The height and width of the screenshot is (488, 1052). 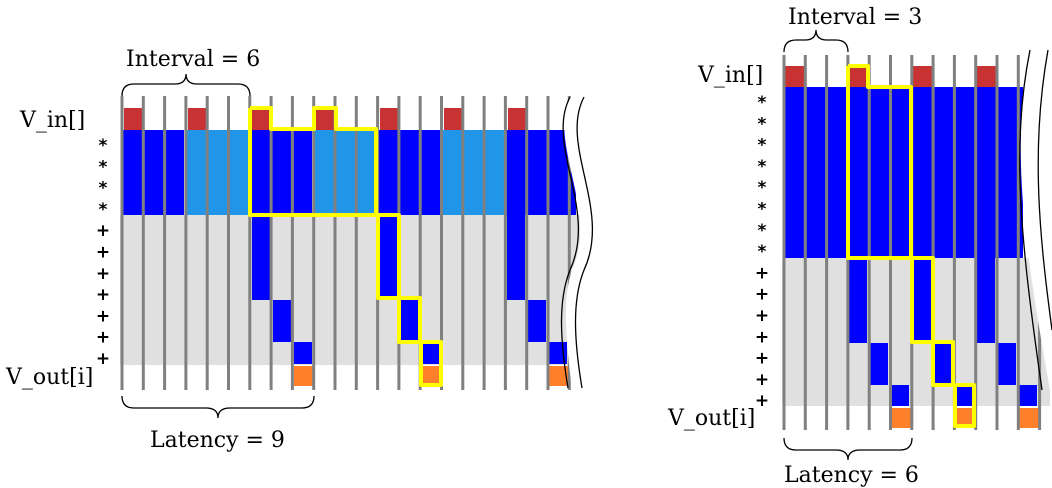 I want to click on interval-label: Interval = 3, so click(x=855, y=17).